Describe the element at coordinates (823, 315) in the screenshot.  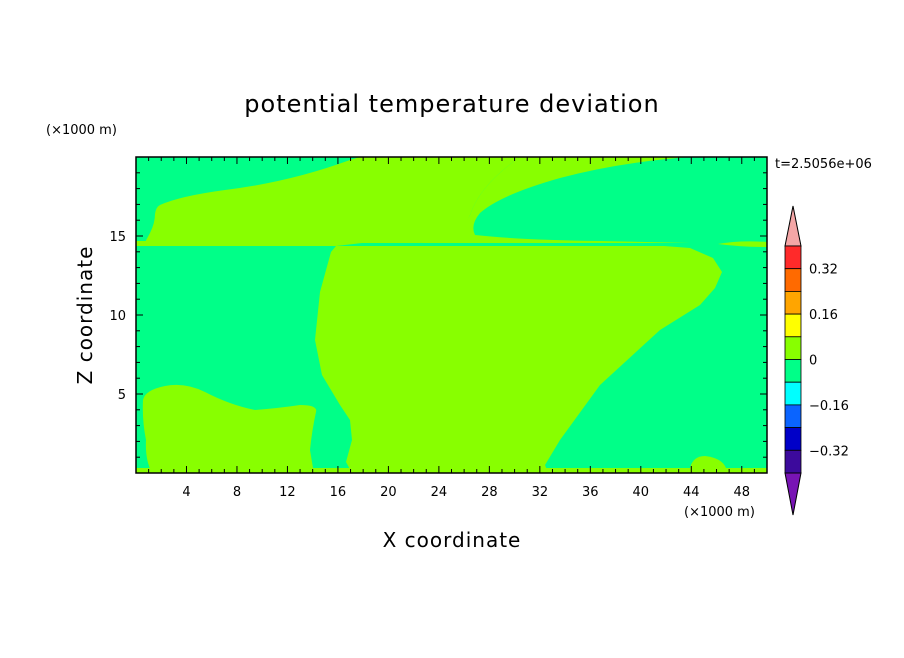
I see `colorbar-tick-label: 0.16` at that location.